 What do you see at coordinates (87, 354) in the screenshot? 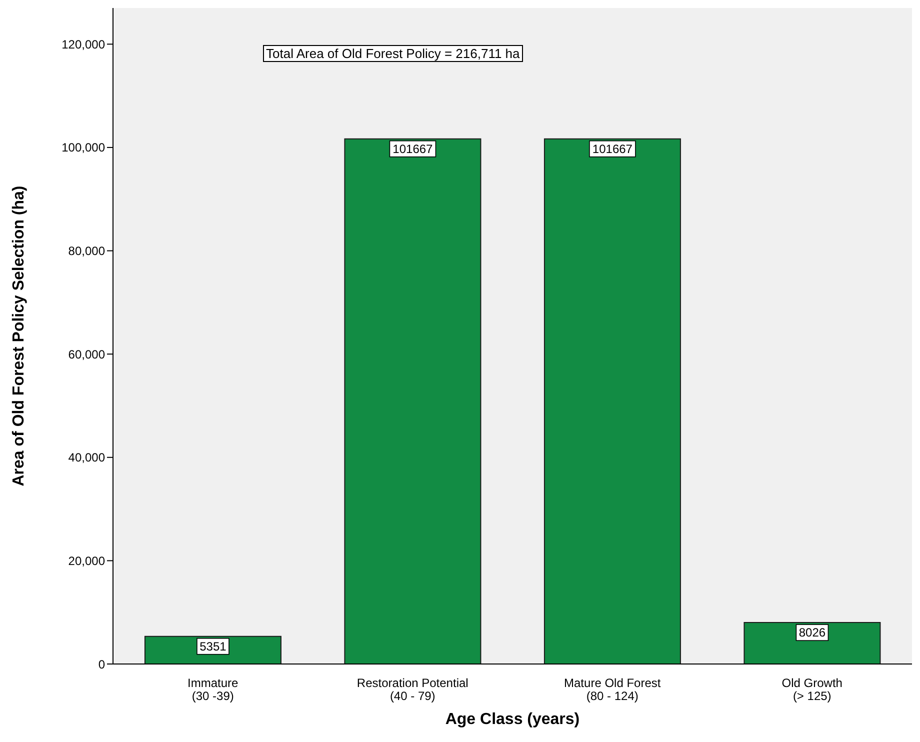
I see `y-tick-label: 60,000` at bounding box center [87, 354].